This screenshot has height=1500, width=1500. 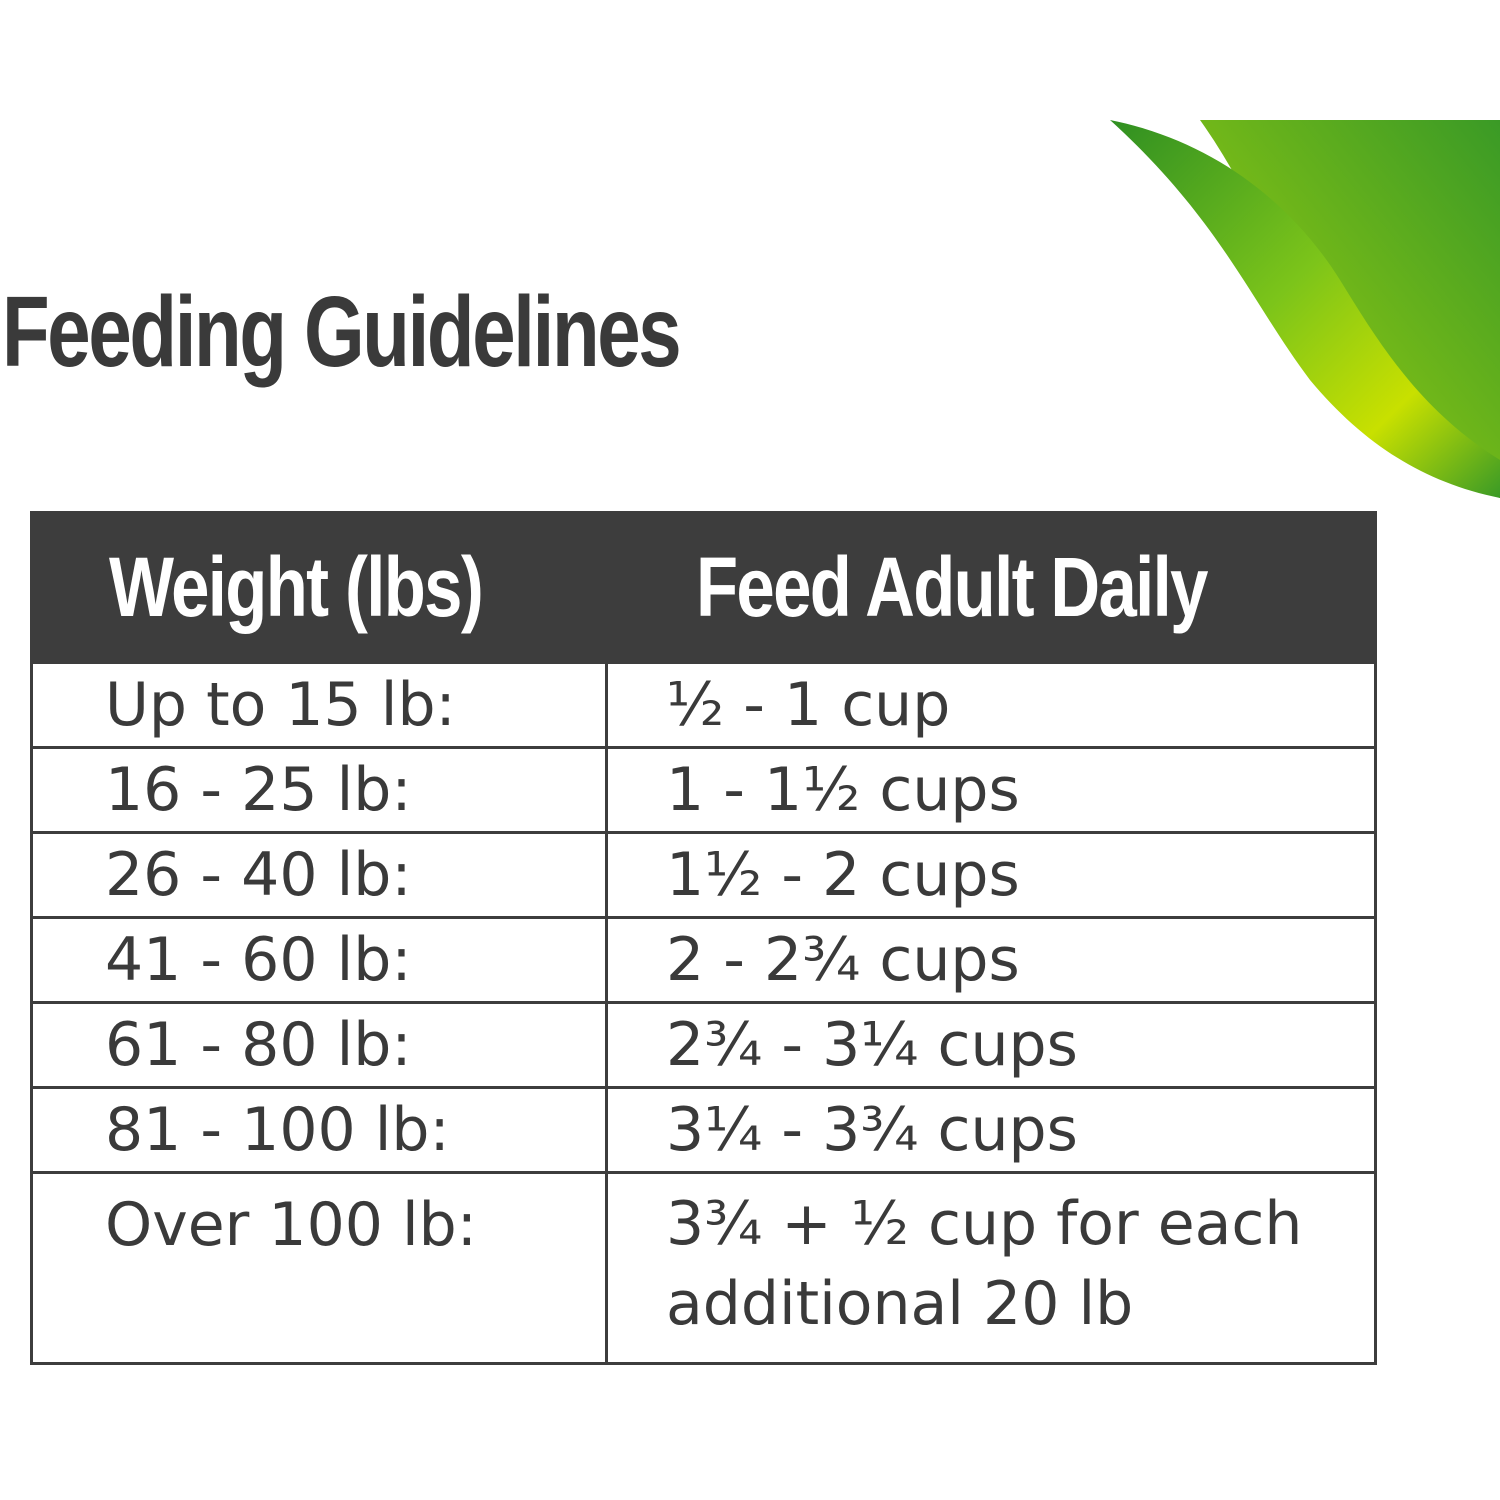 I want to click on table-header-row: Weight (lbs) Feed Adult Daily, so click(x=703, y=587).